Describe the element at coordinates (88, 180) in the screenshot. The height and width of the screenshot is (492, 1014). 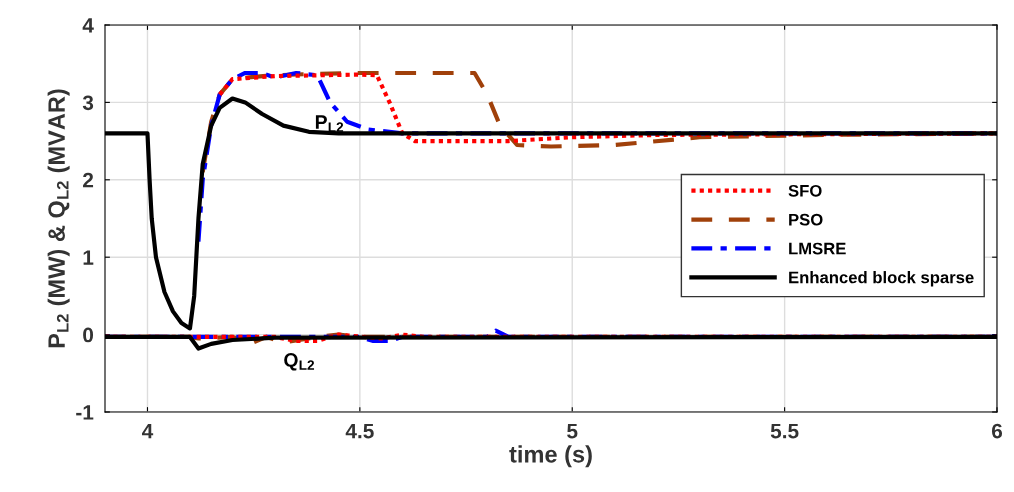
I see `y-tick-label: 2` at that location.